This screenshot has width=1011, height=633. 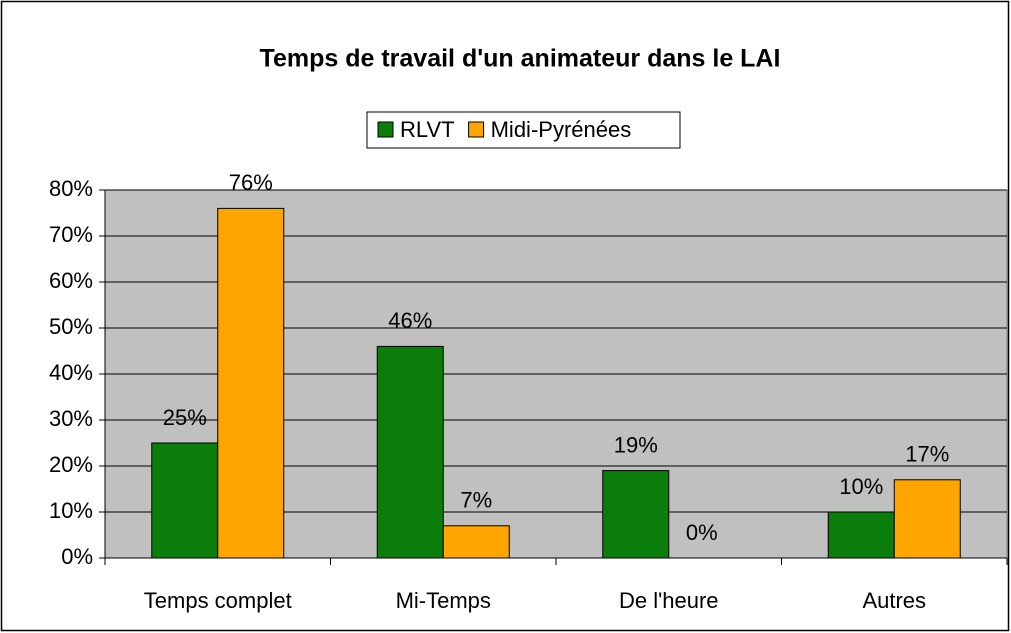 I want to click on data-label: 10%, so click(x=861, y=486).